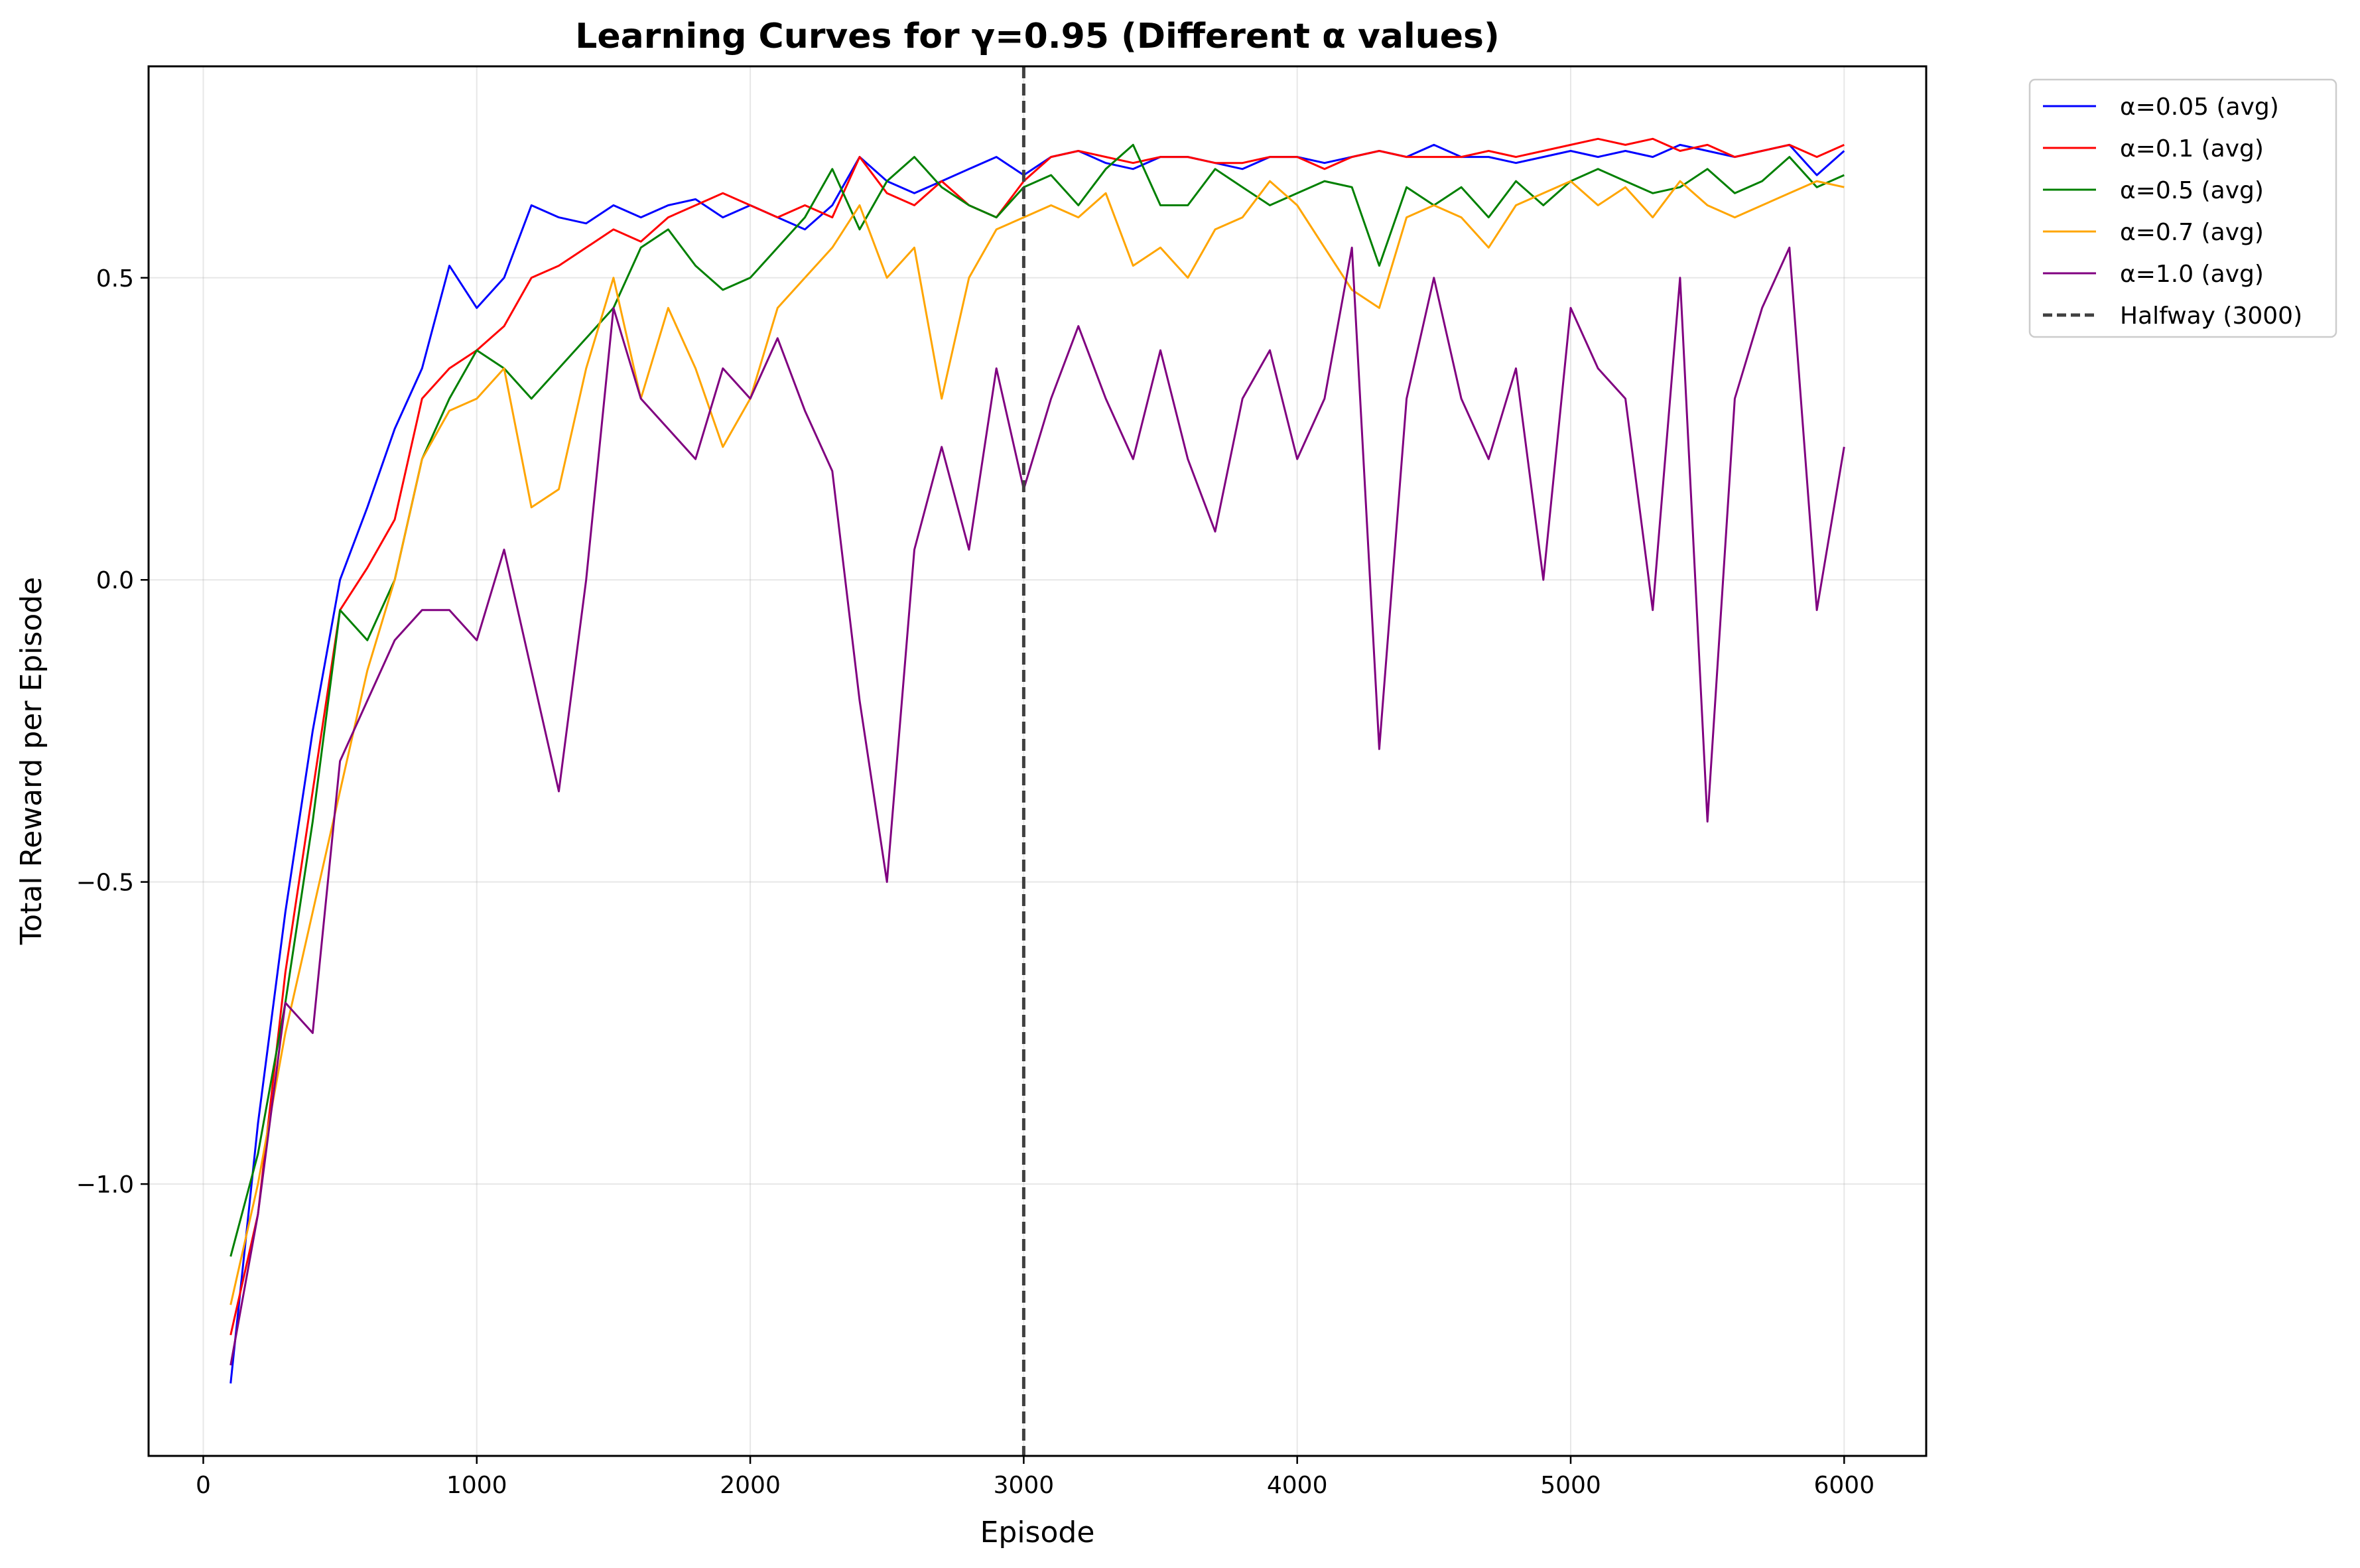  What do you see at coordinates (115, 581) in the screenshot?
I see `y-tick-label: 0.0` at bounding box center [115, 581].